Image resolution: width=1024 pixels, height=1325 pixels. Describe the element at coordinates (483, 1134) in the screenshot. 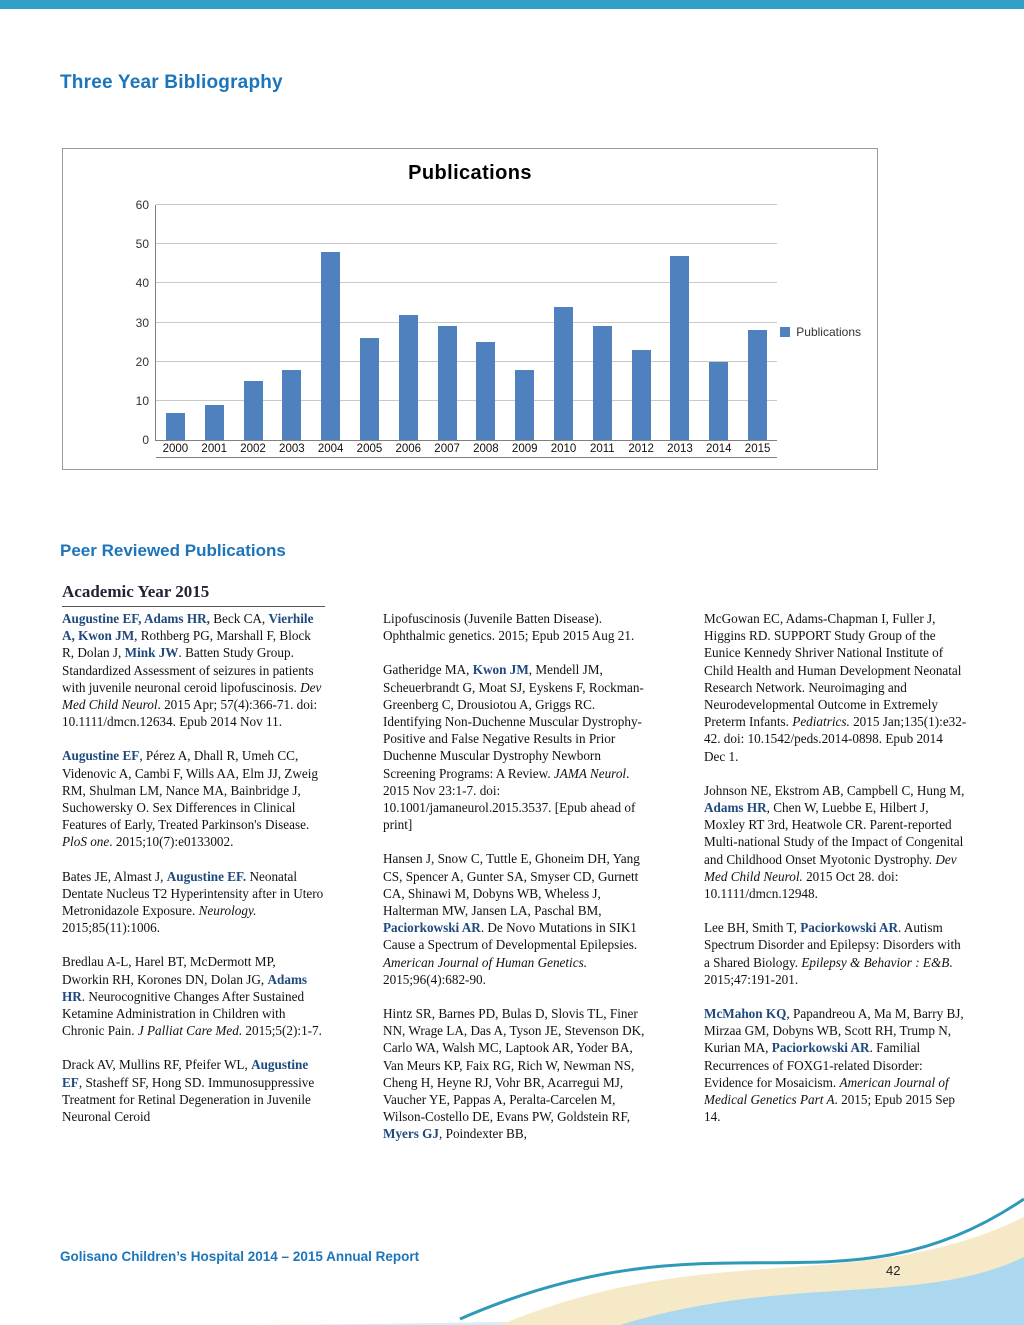

I see `citation-segment: , Poindexter BB,` at that location.